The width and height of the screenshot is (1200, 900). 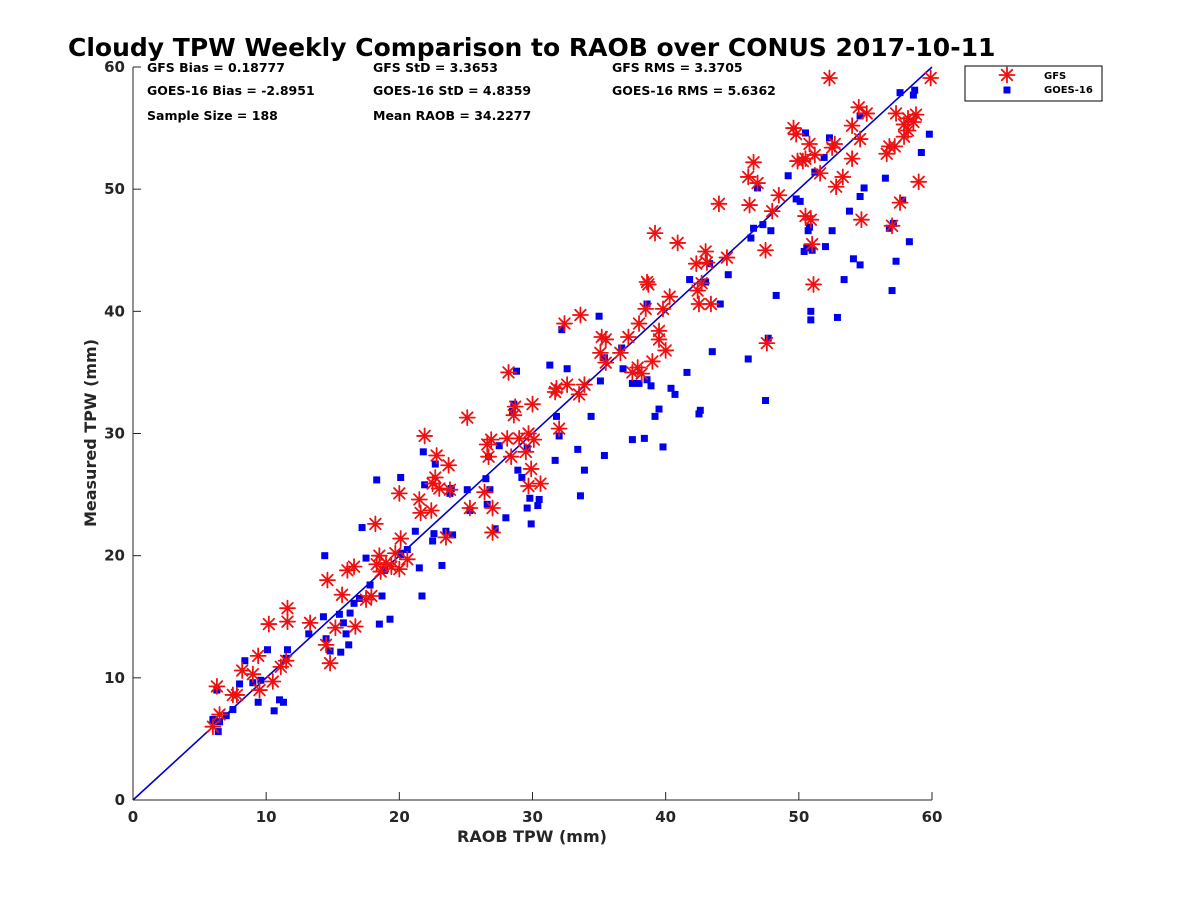 What do you see at coordinates (452, 90) in the screenshot?
I see `stat-goes-std: GOES-16 StD = 4.8359` at bounding box center [452, 90].